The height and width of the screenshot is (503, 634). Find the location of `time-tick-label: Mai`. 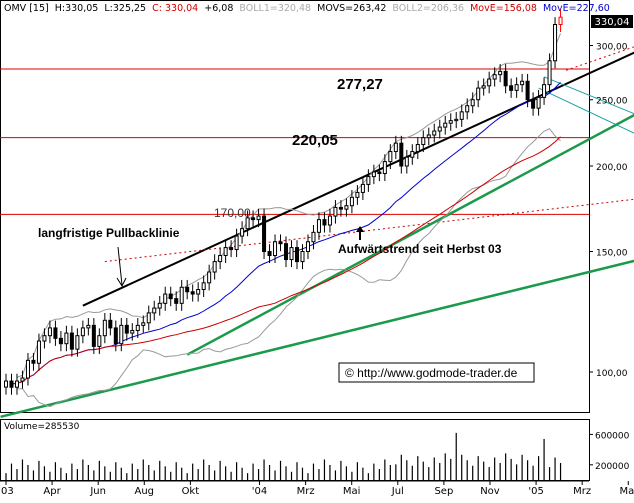

time-tick-label: Mai is located at coordinates (352, 491).